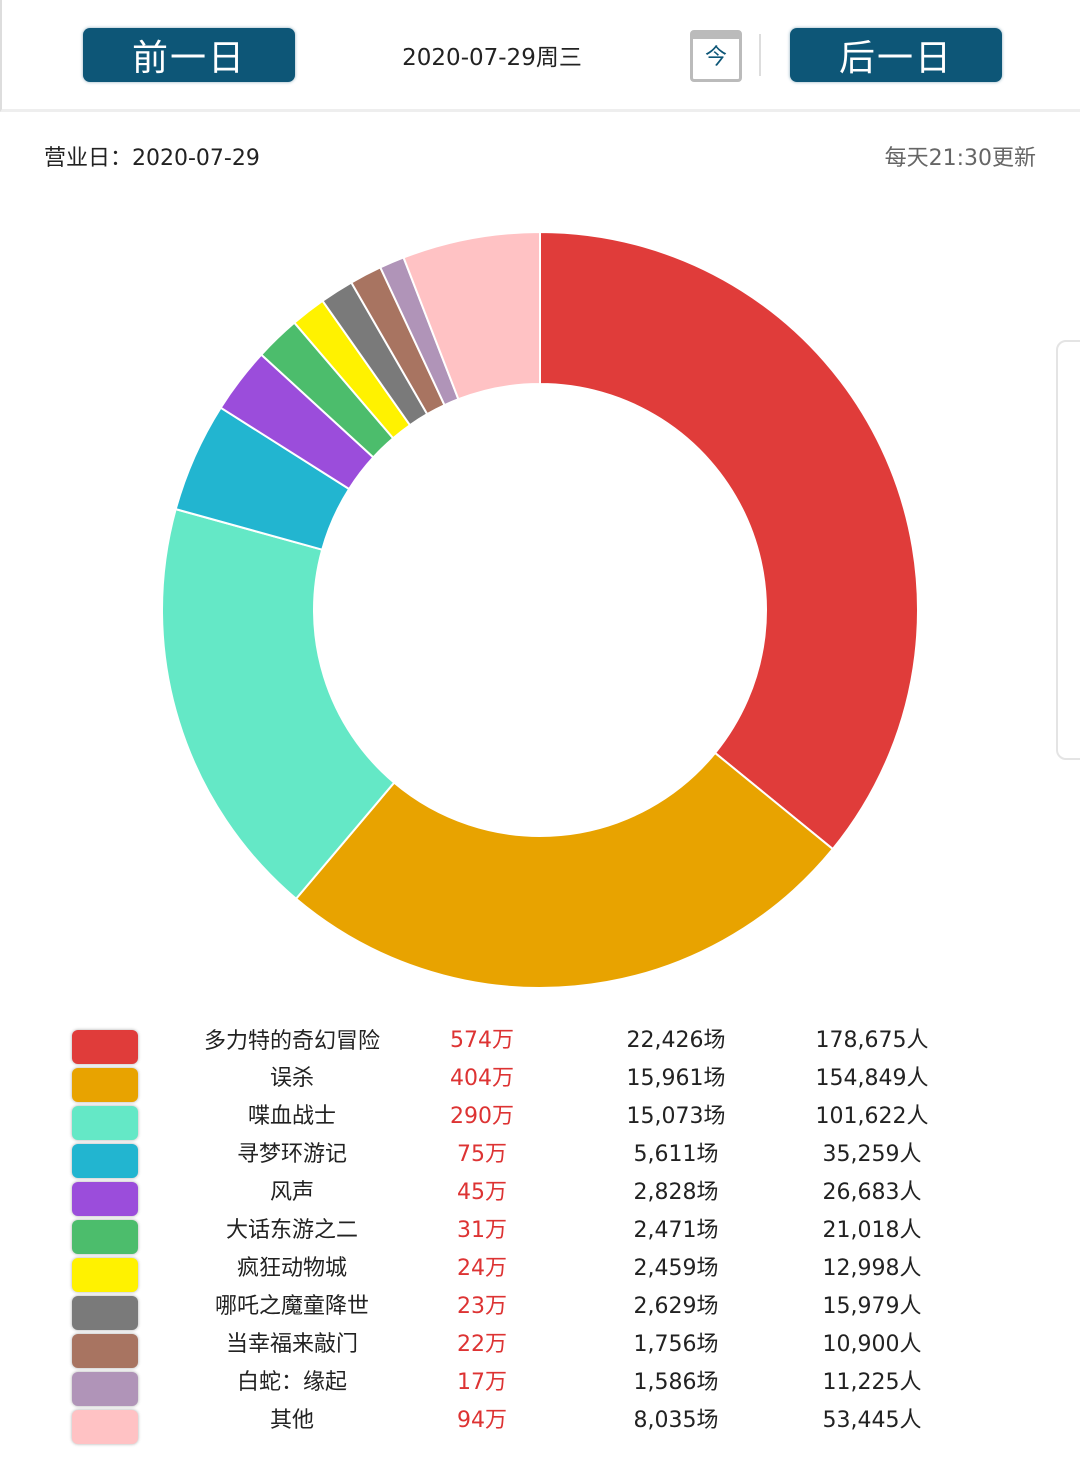 This screenshot has width=1080, height=1470. Describe the element at coordinates (1068, 550) in the screenshot. I see `side-tab` at that location.